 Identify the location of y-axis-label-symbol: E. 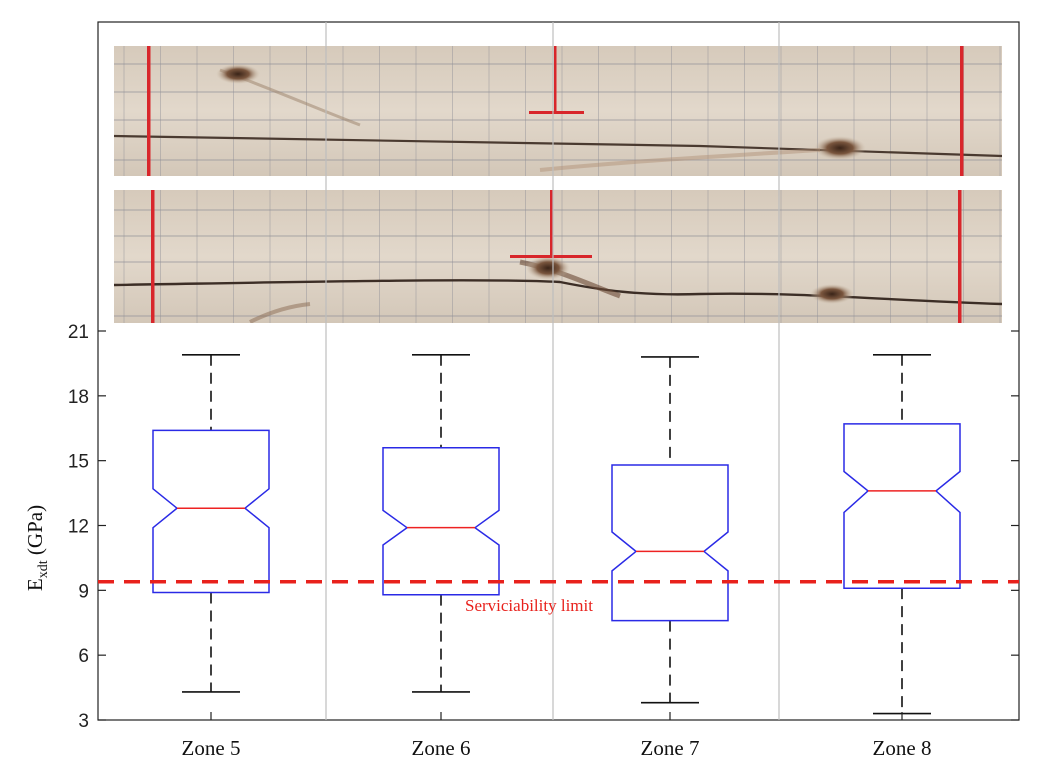
(35, 584).